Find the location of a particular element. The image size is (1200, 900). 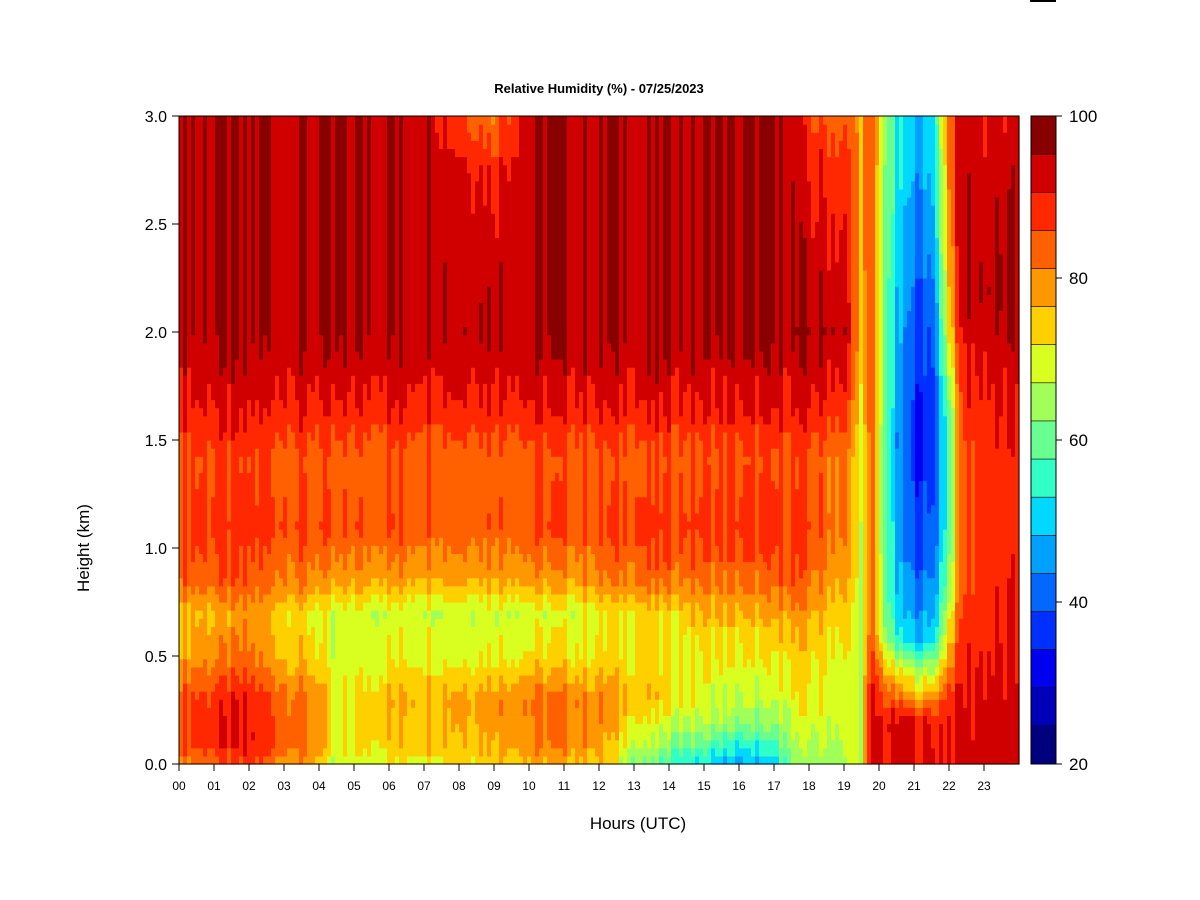

y-tick-label: 2.5 is located at coordinates (156, 225).